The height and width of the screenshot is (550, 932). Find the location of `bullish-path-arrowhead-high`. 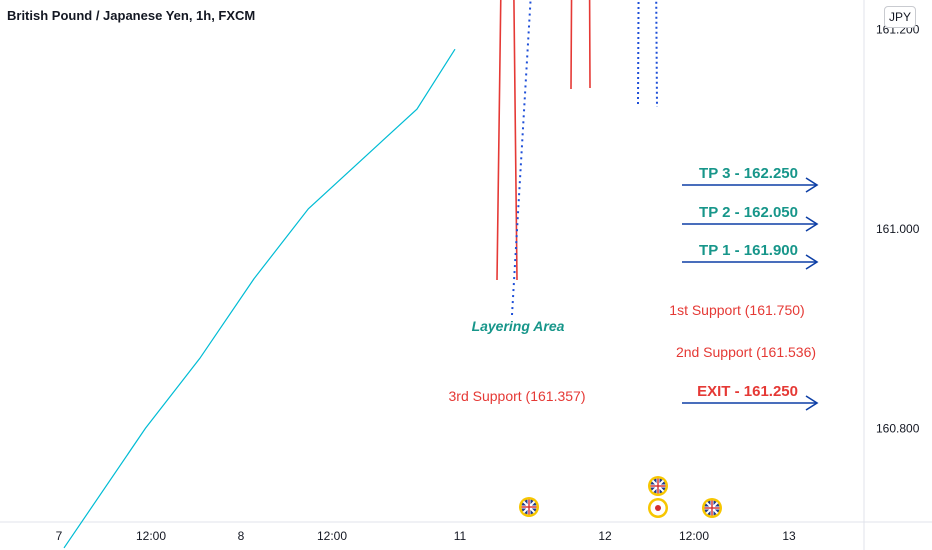

bullish-path-arrowhead-high is located at coordinates (580, 45).